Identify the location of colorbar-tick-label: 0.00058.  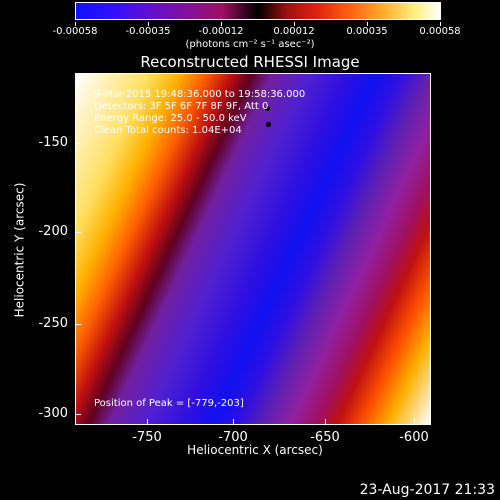
(440, 31).